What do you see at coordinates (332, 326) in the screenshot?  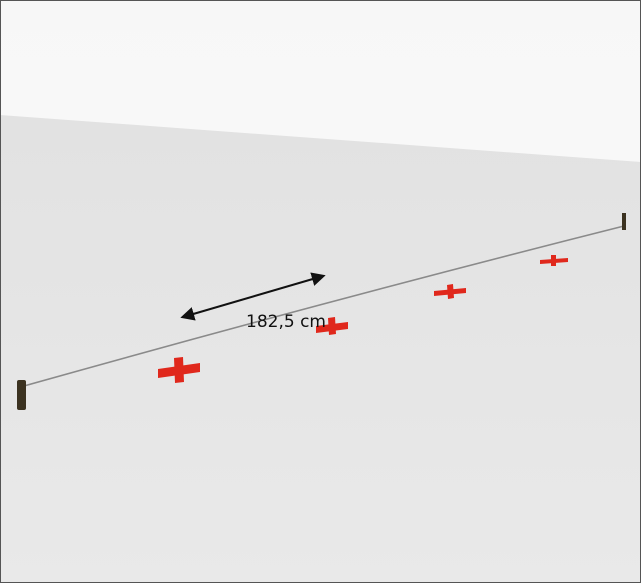 I see `cross-2b` at bounding box center [332, 326].